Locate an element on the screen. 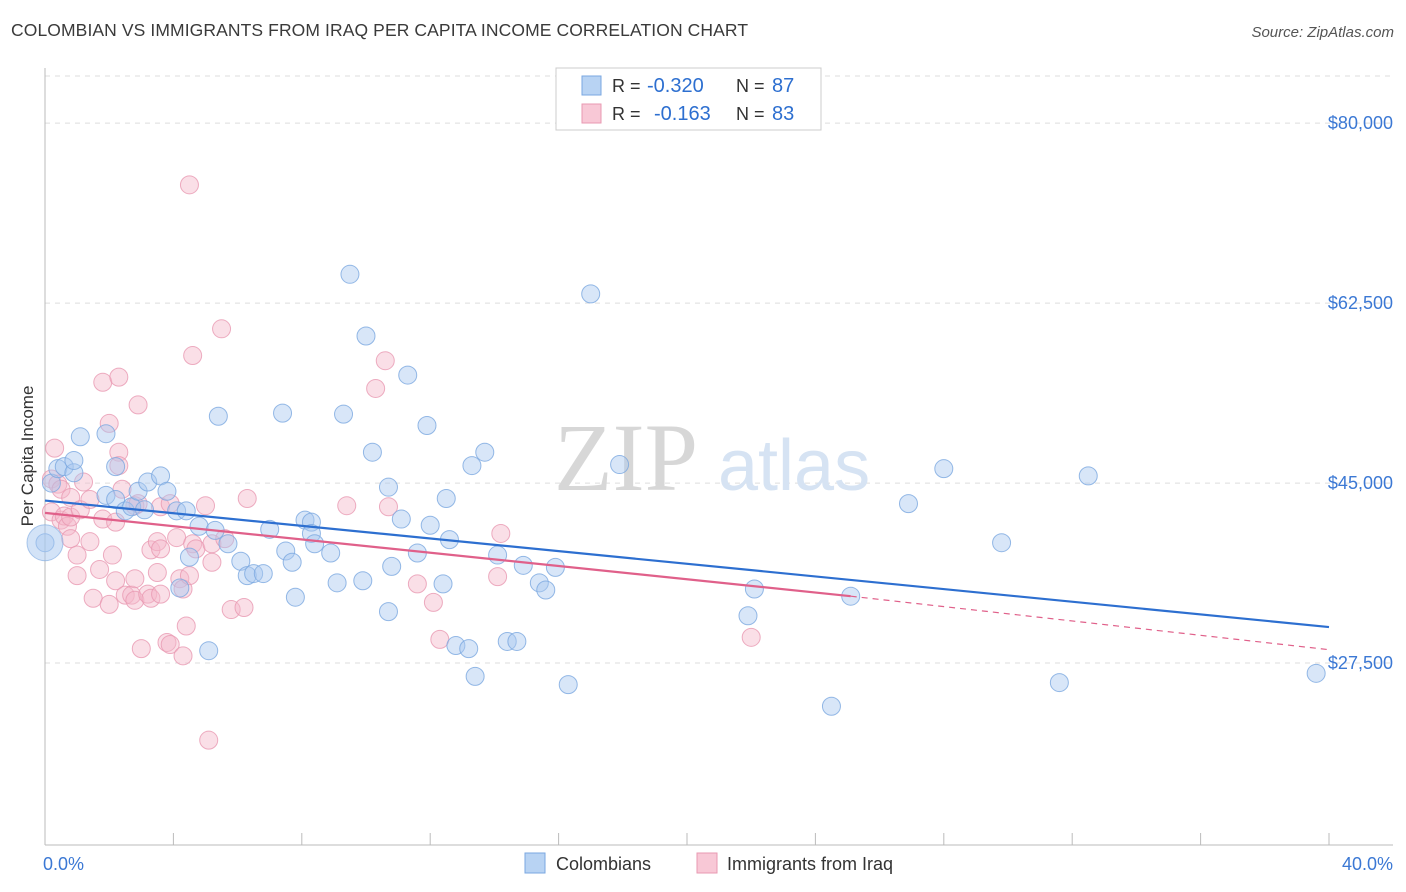 The height and width of the screenshot is (892, 1406). legend-swatch-iraq is located at coordinates (707, 863).